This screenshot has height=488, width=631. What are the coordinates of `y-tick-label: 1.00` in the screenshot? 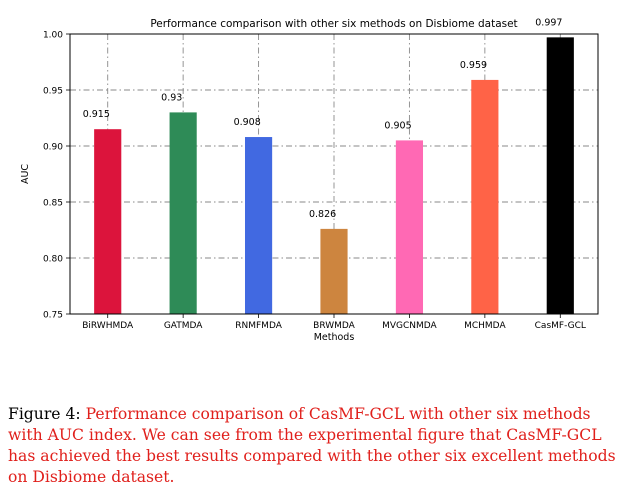 It's located at (53, 35).